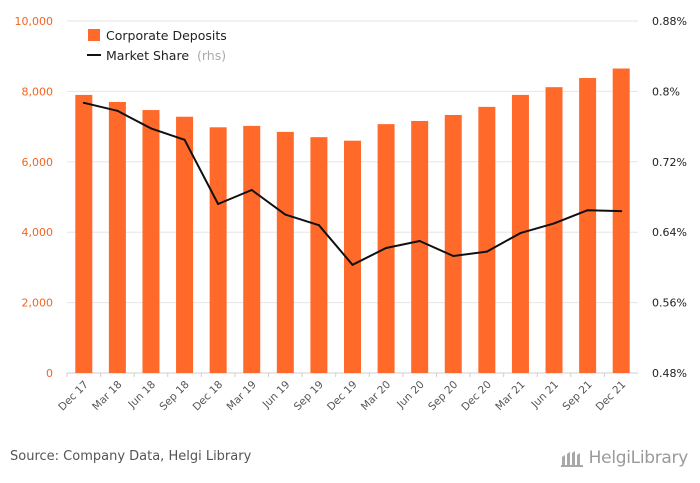 The width and height of the screenshot is (700, 483). Describe the element at coordinates (666, 91) in the screenshot. I see `right-axis-tick-label: 0.8%` at that location.